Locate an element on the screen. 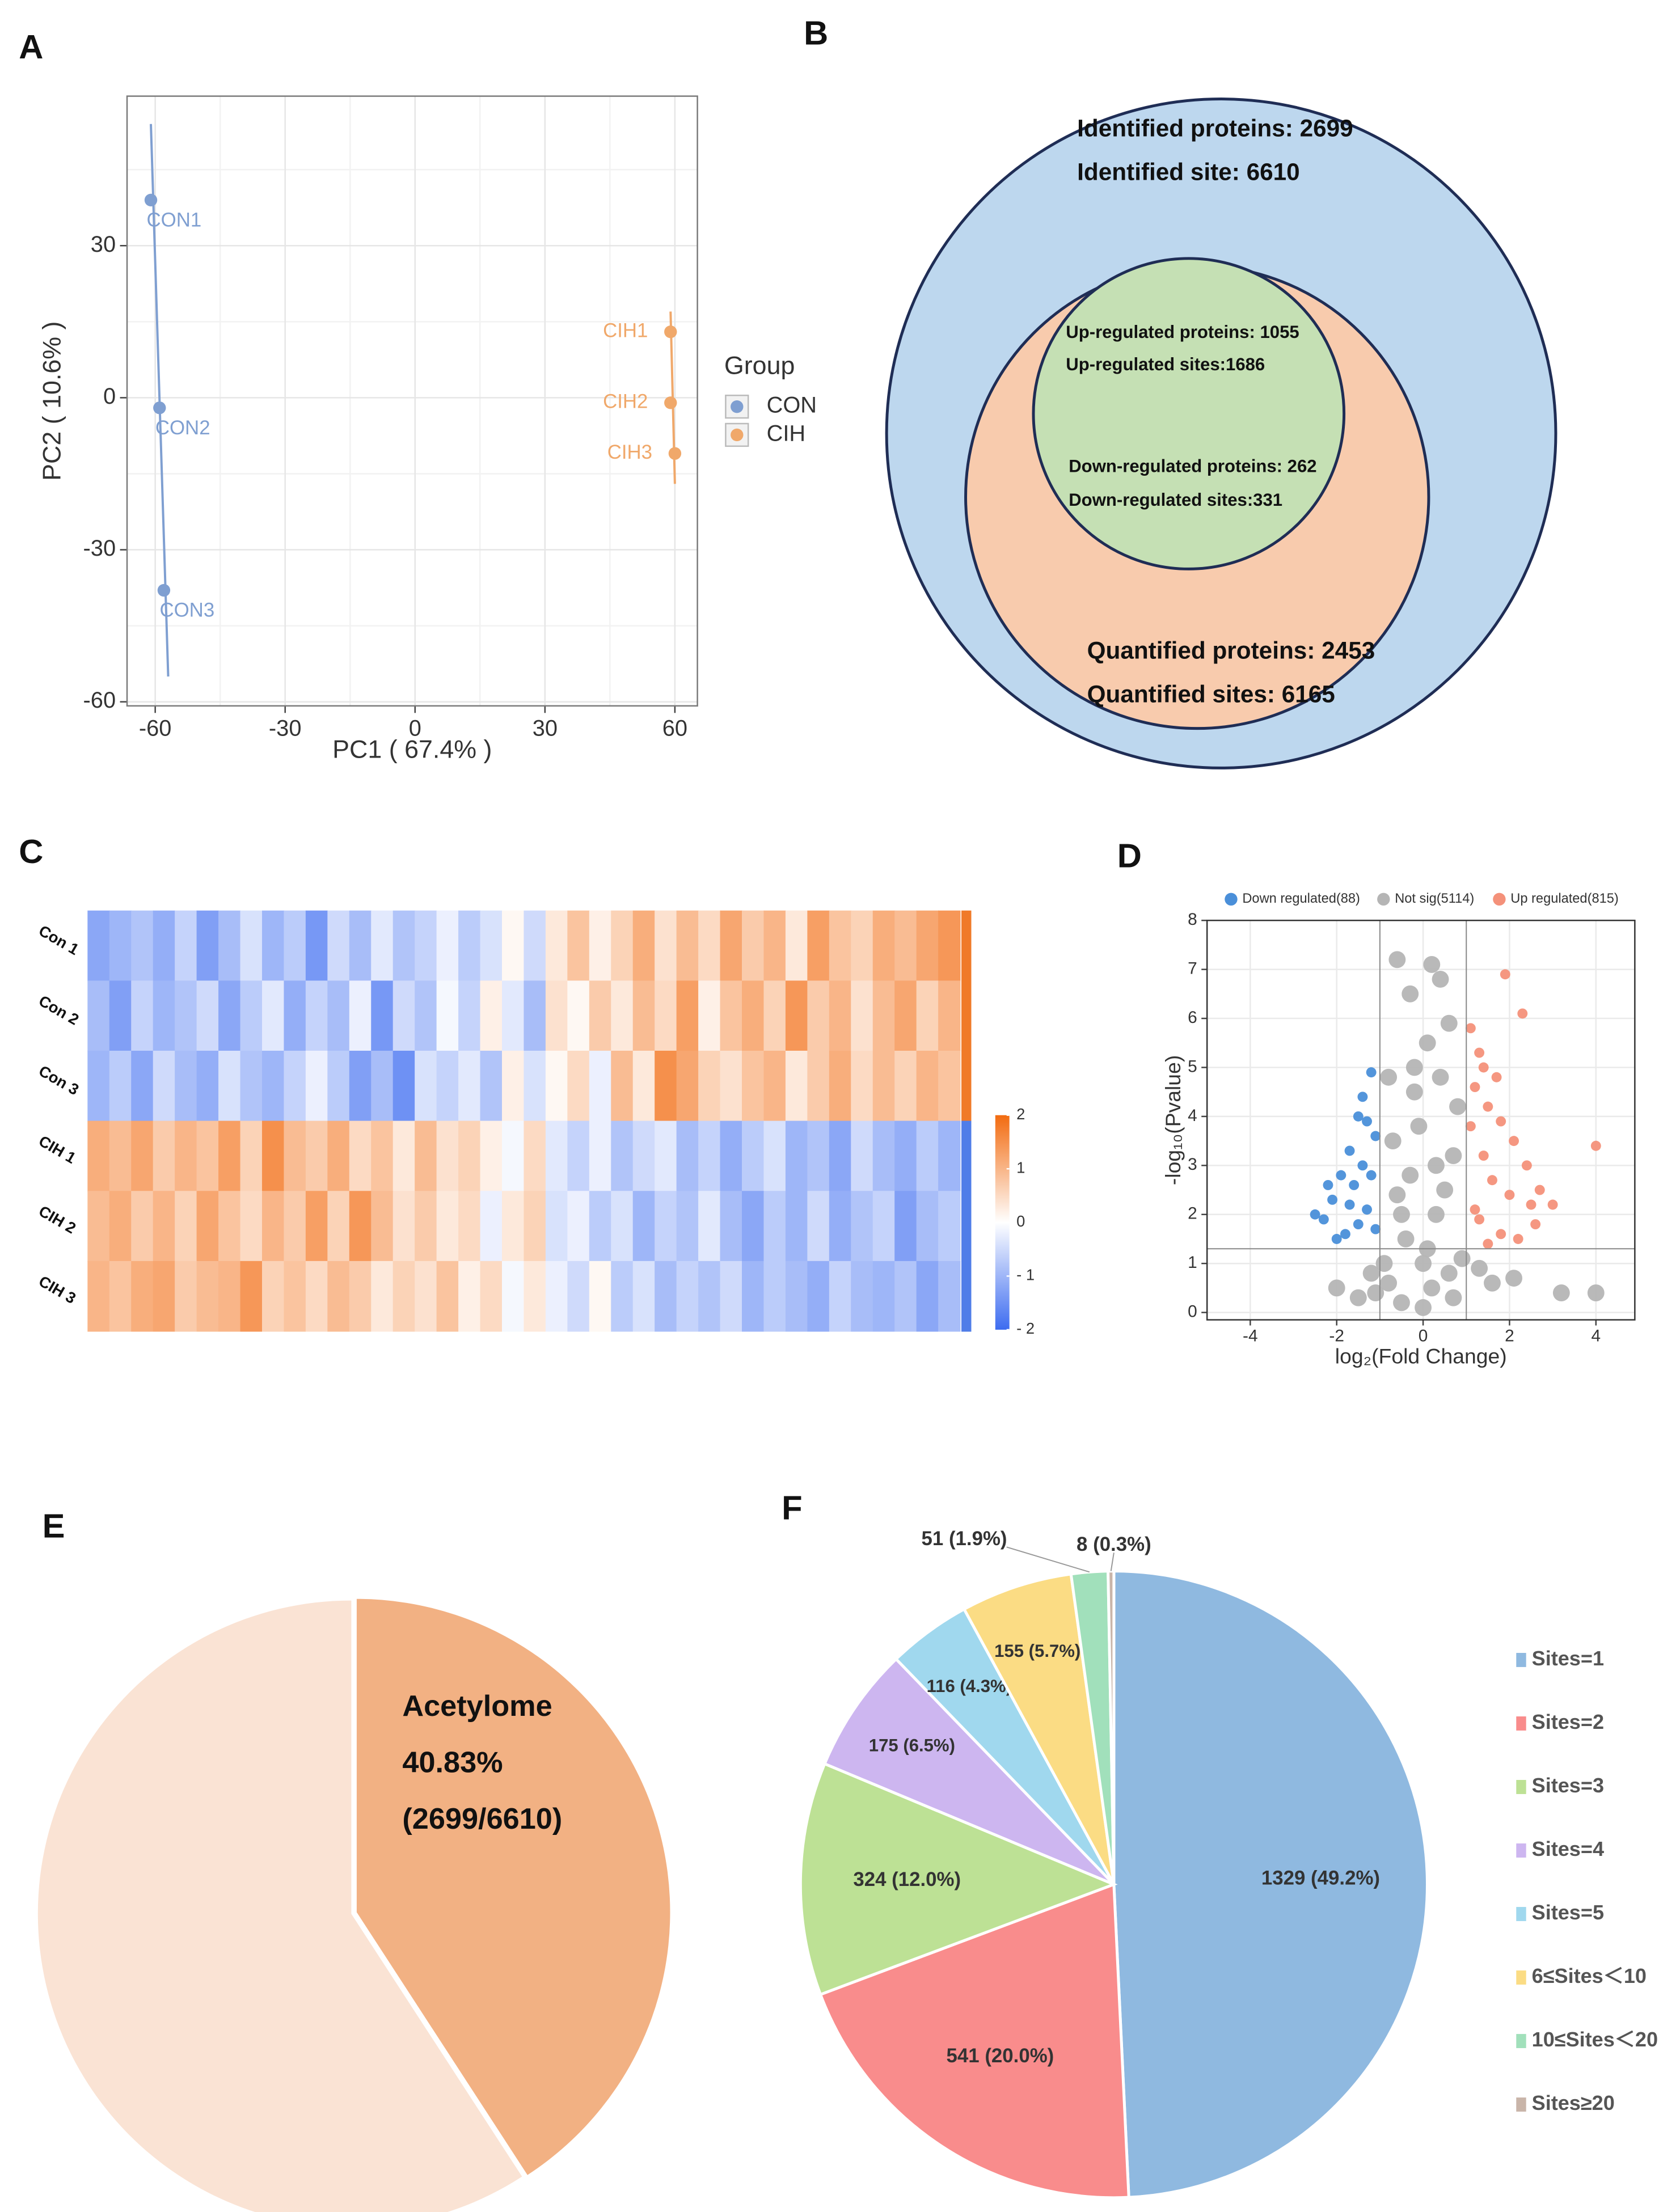 This screenshot has height=2212, width=1680. point-label: CON1 is located at coordinates (174, 220).